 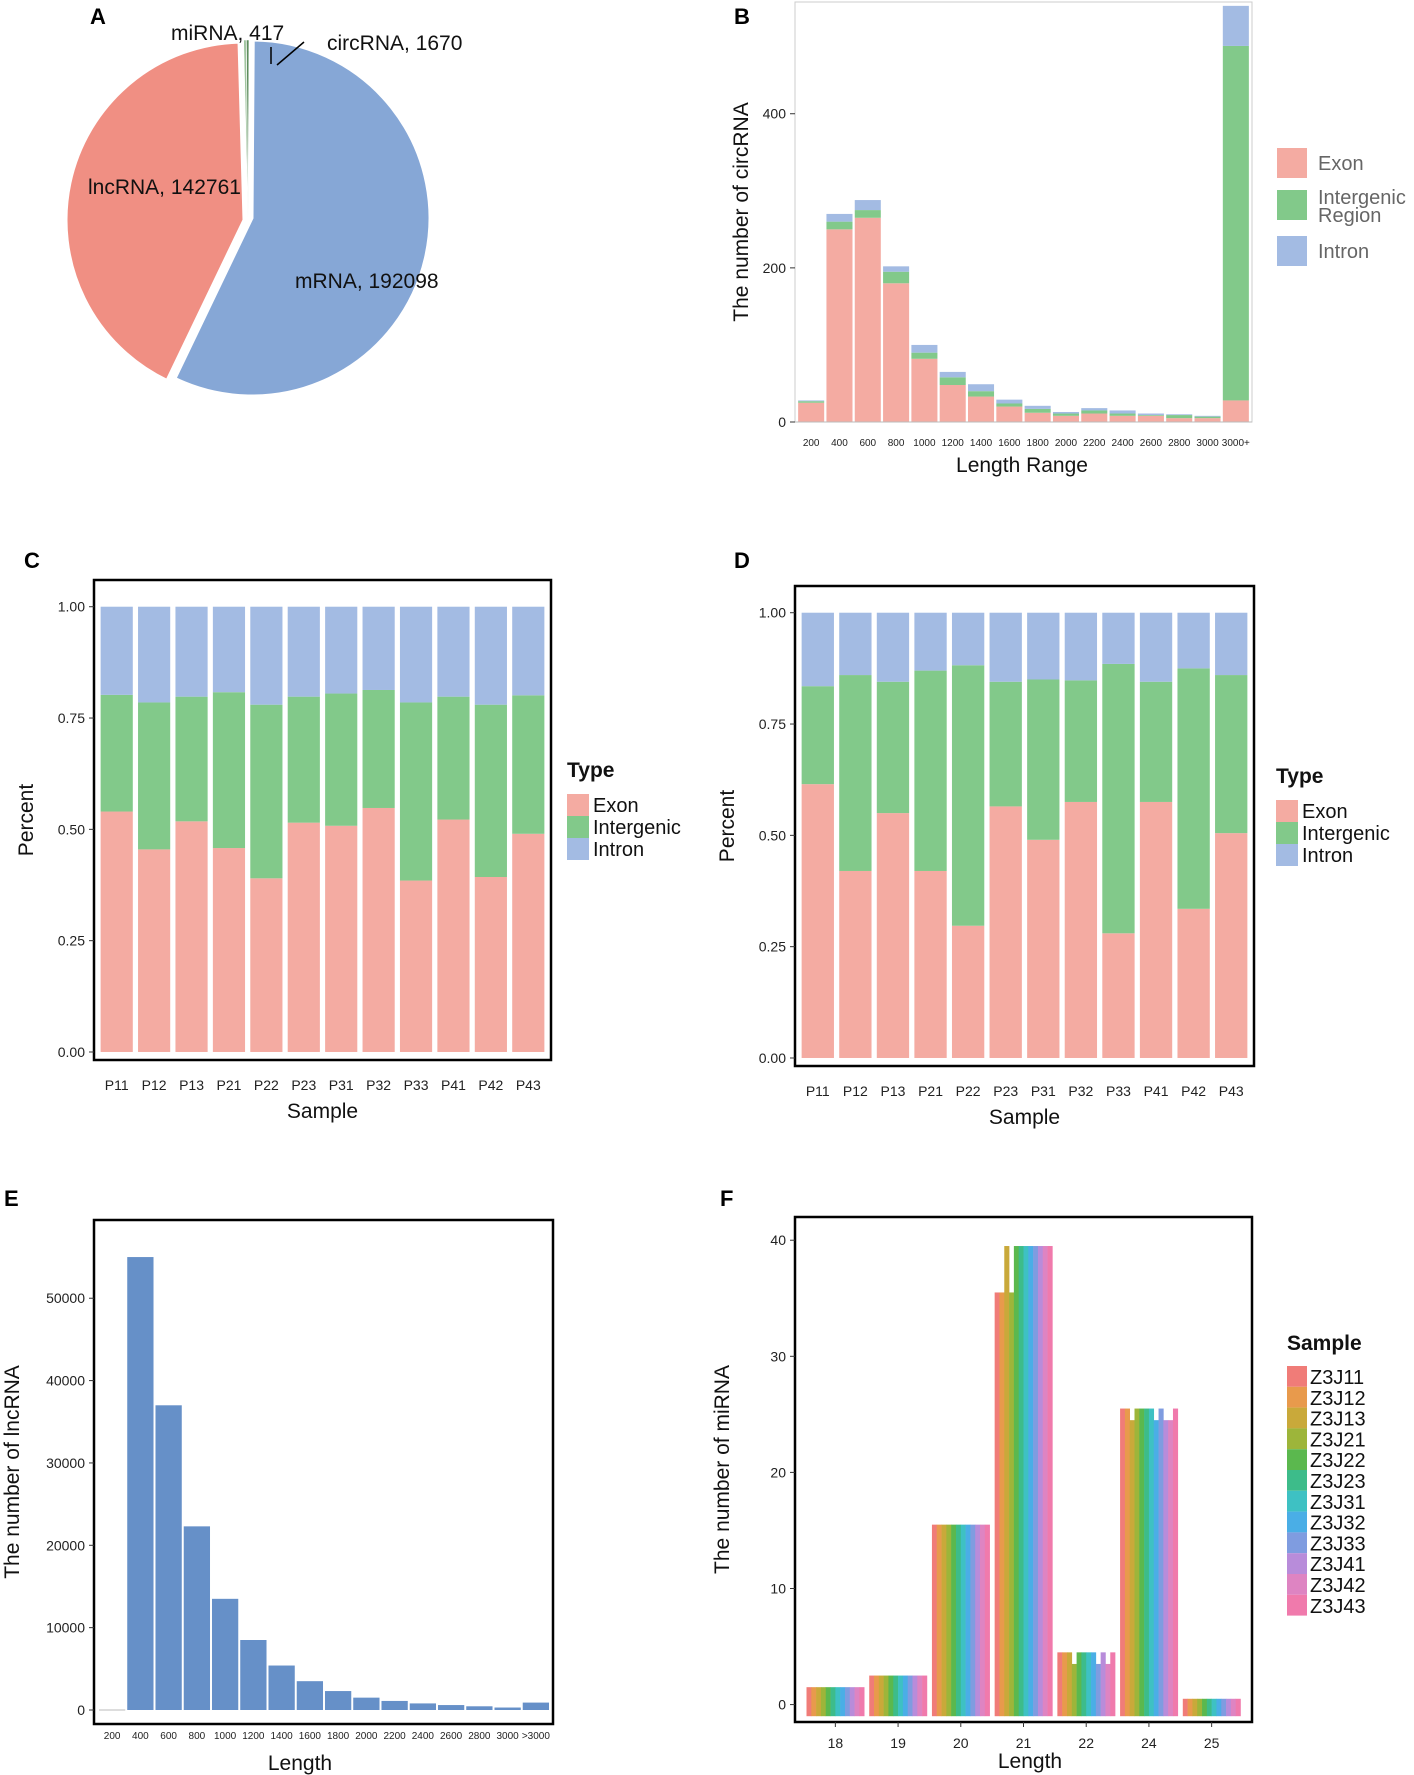 I want to click on x-tick-label: 3000+, so click(x=1236, y=443).